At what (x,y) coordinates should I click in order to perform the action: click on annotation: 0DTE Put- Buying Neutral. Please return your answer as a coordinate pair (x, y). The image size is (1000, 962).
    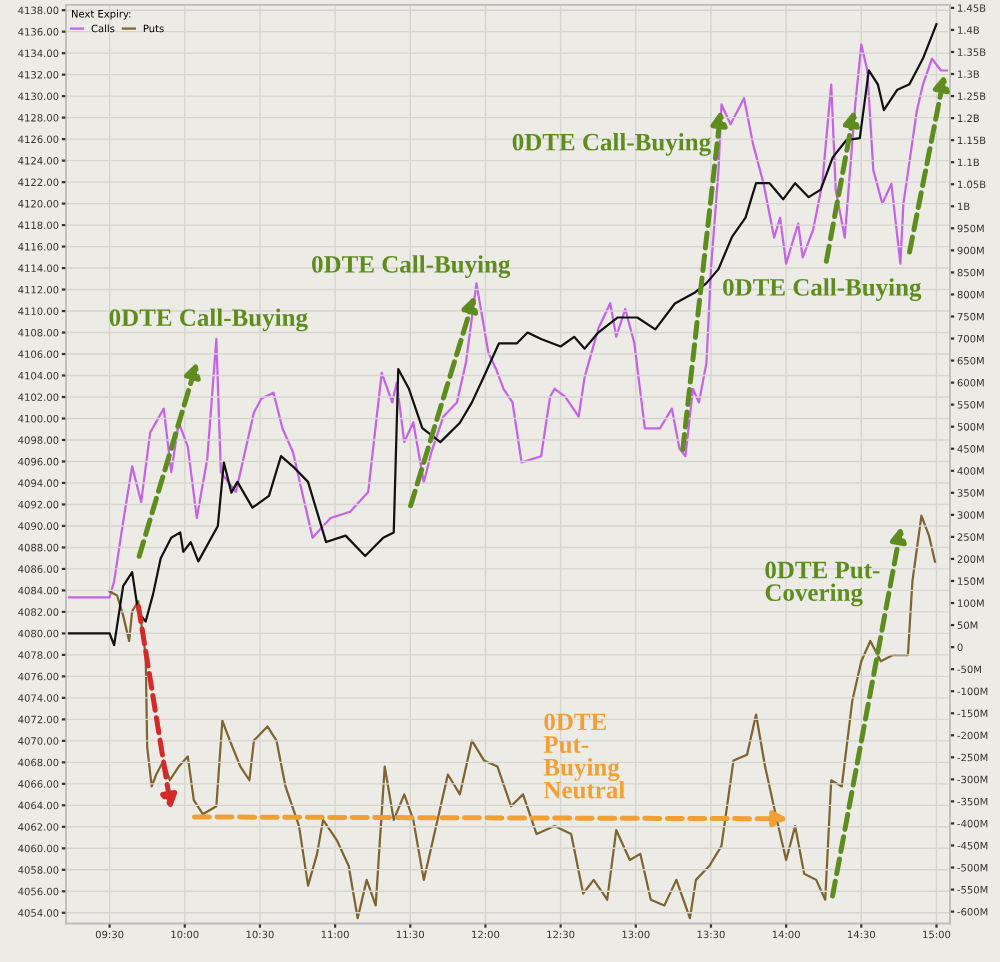
    Looking at the image, I should click on (584, 756).